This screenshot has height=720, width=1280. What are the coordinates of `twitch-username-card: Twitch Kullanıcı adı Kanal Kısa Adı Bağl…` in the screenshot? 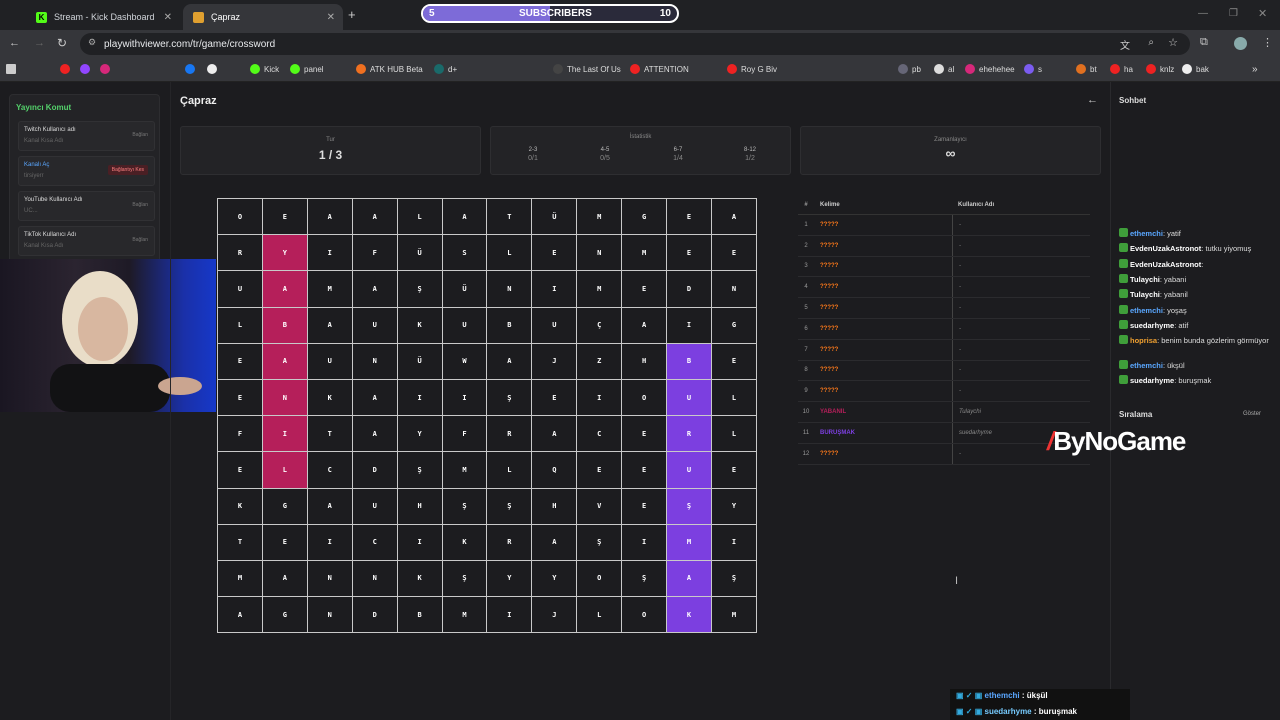 It's located at (86, 136).